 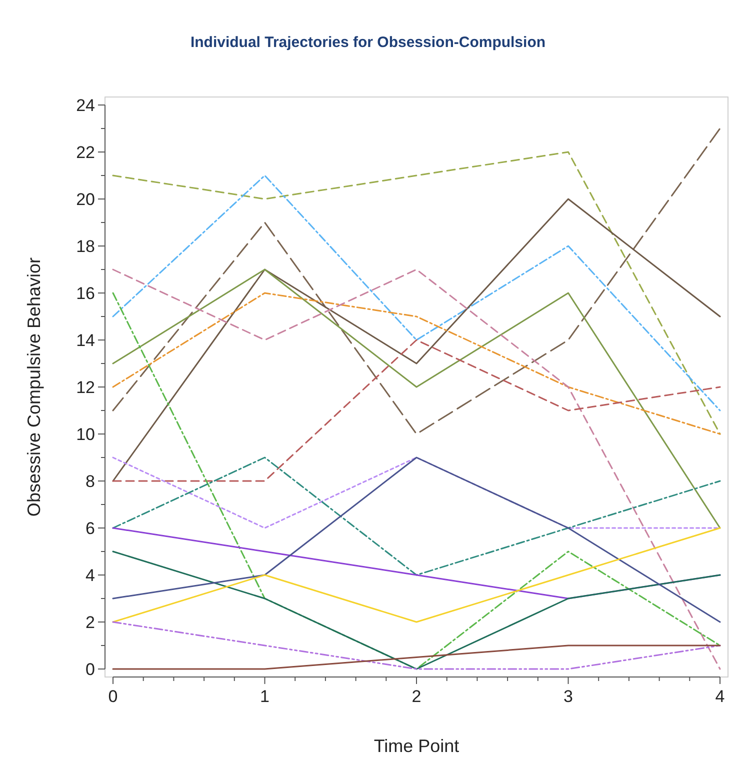 I want to click on y-tick-label: 4, so click(x=90, y=575).